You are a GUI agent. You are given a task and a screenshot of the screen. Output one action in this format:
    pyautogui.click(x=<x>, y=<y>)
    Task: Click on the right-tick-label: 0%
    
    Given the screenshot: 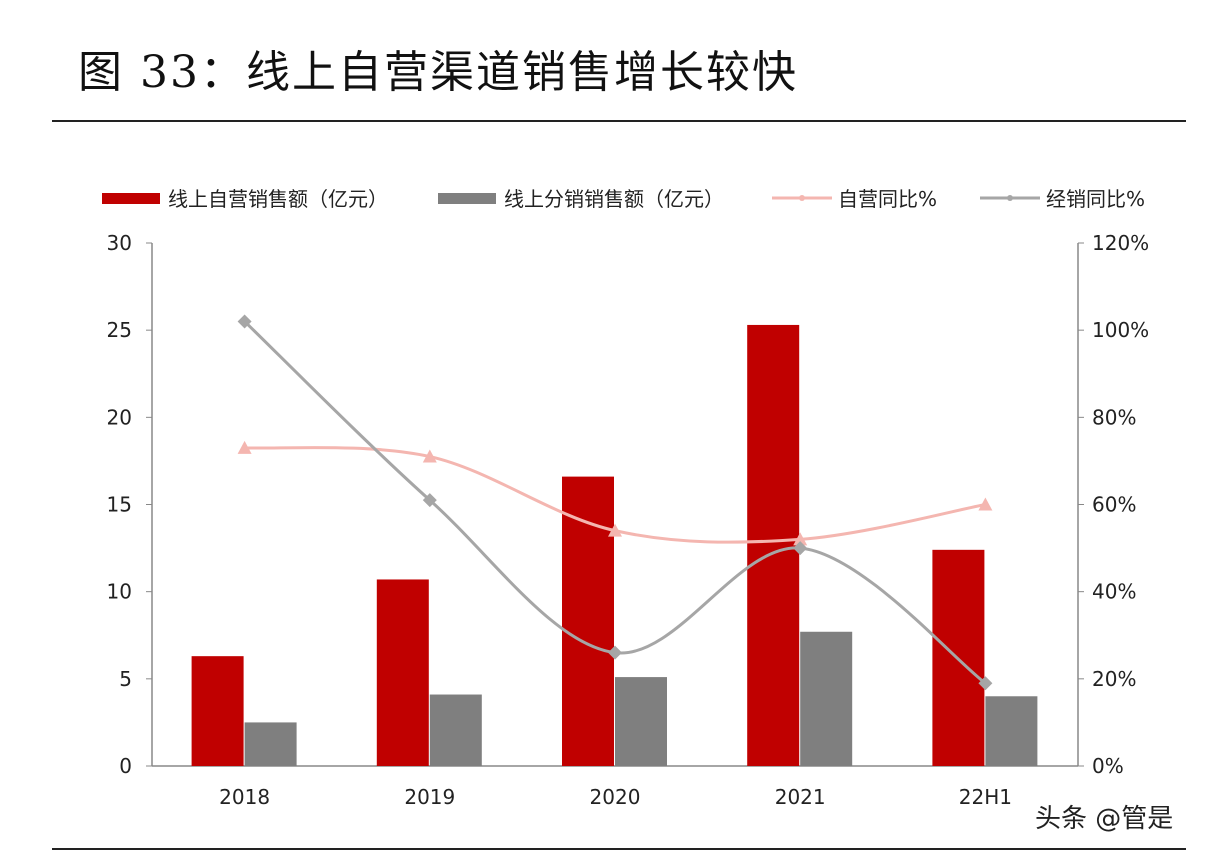 What is the action you would take?
    pyautogui.click(x=1108, y=766)
    